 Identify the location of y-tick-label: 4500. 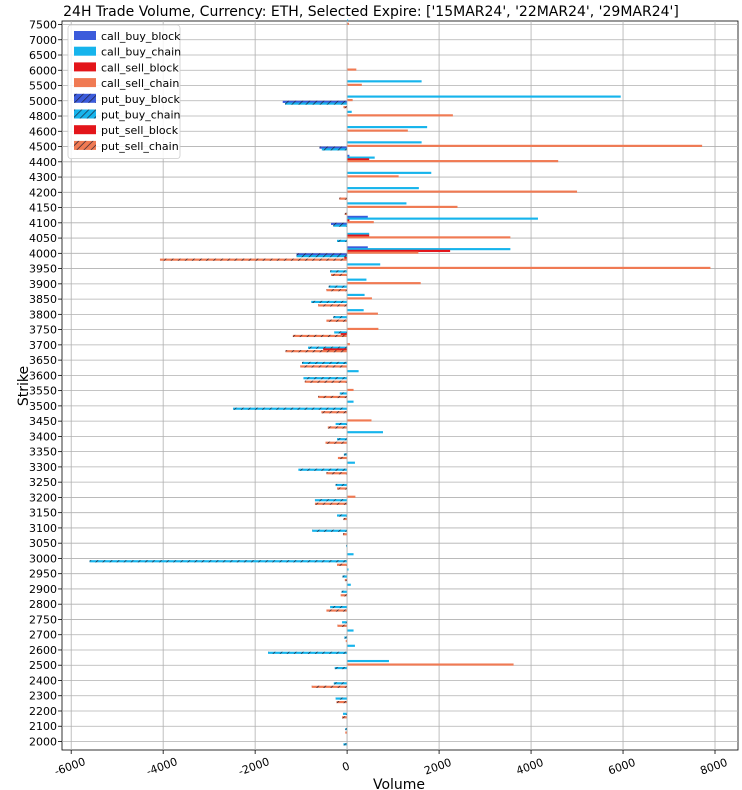
(43, 147).